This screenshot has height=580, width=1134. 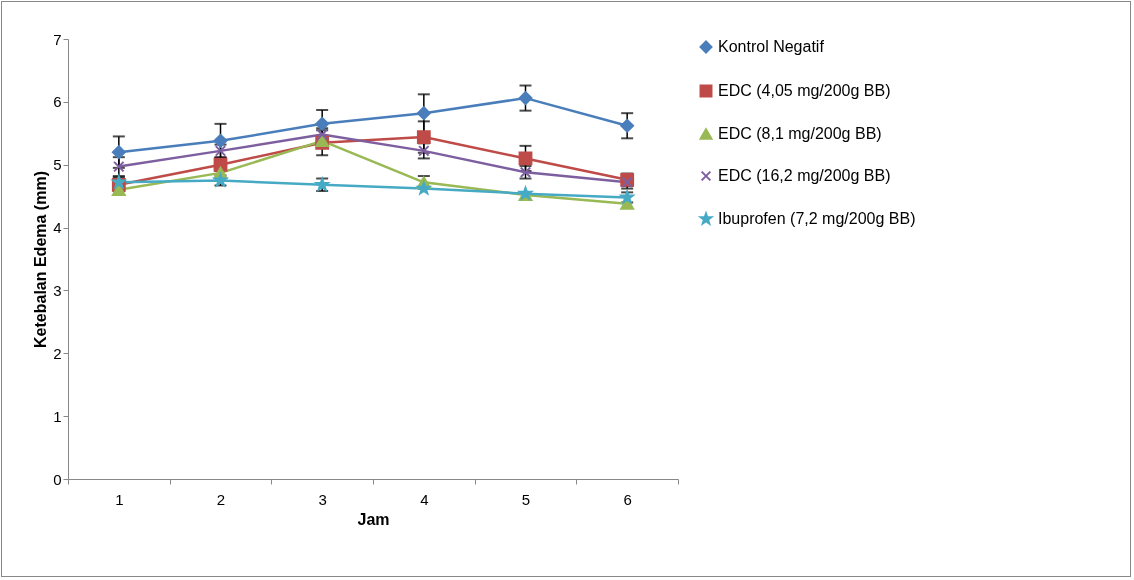 What do you see at coordinates (119, 499) in the screenshot?
I see `x-tick-label: 1` at bounding box center [119, 499].